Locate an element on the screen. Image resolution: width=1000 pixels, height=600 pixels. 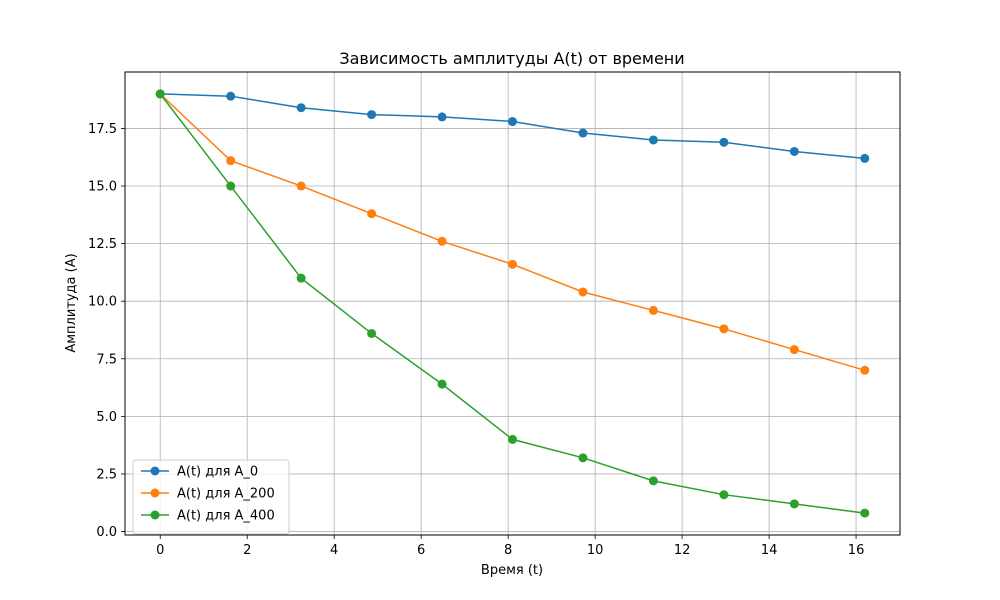
x-tick-label: 2 is located at coordinates (247, 550).